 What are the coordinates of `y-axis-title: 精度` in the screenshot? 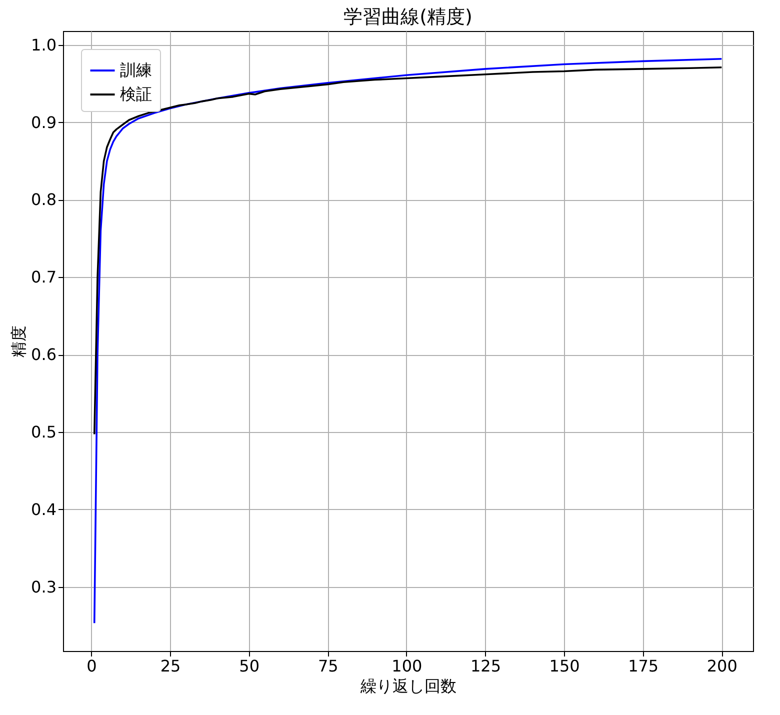 It's located at (18, 342).